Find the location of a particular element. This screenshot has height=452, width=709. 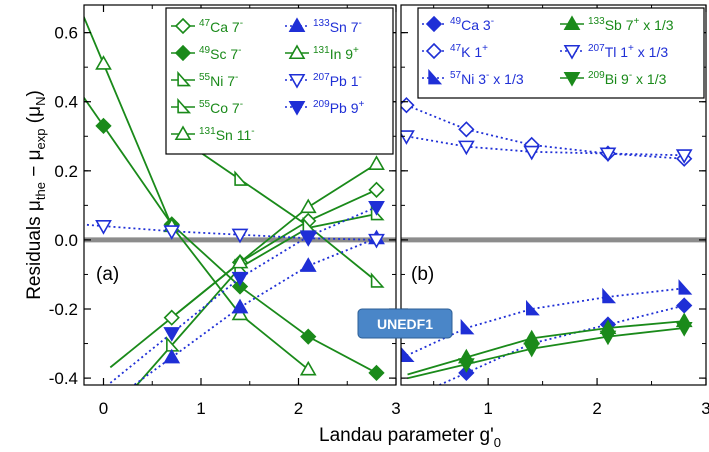

series-57ni is located at coordinates (547, 321).